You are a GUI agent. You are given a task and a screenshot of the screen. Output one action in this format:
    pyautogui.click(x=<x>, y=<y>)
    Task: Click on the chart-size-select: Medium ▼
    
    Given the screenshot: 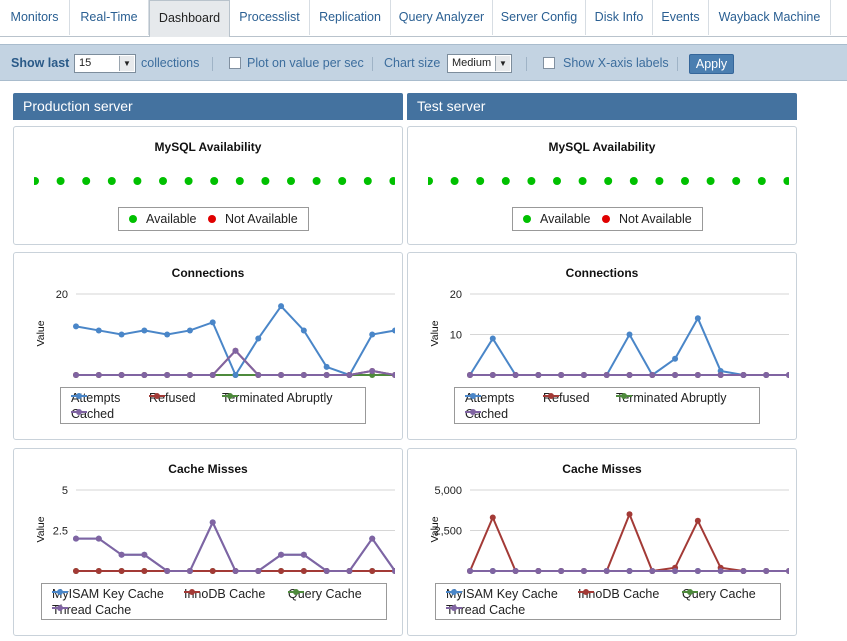 What is the action you would take?
    pyautogui.click(x=479, y=63)
    